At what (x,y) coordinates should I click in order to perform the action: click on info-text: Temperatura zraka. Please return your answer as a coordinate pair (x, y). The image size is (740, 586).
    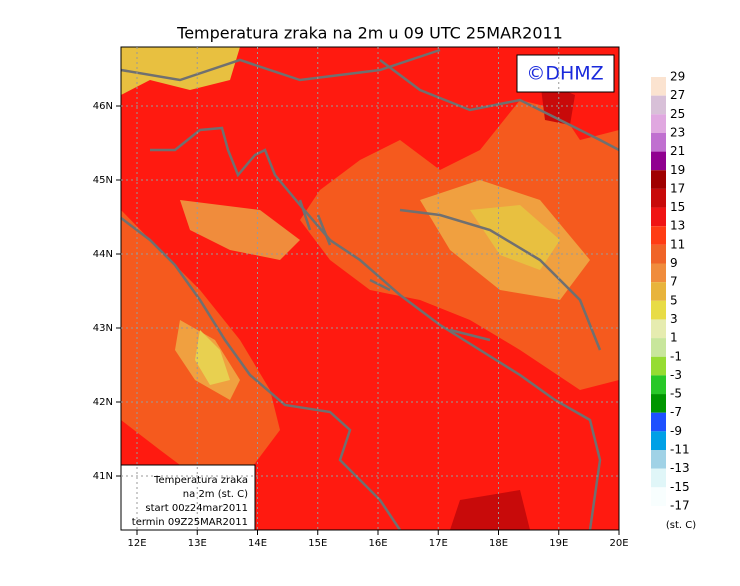
    Looking at the image, I should click on (200, 480).